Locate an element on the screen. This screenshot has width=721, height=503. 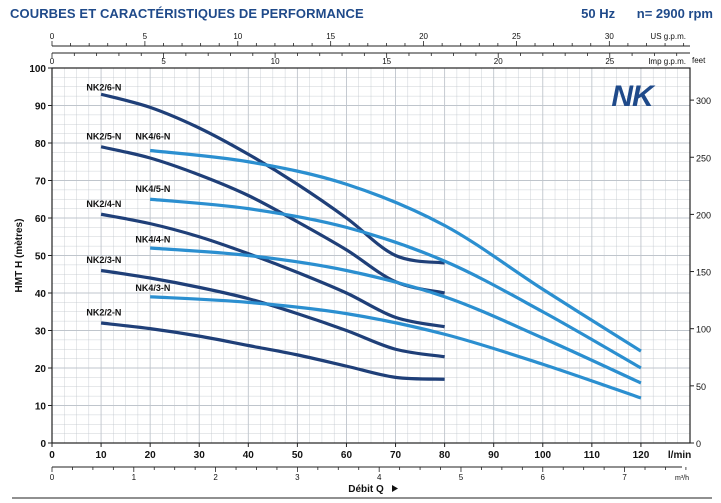
series-line-nk2-2-n is located at coordinates (272, 351).